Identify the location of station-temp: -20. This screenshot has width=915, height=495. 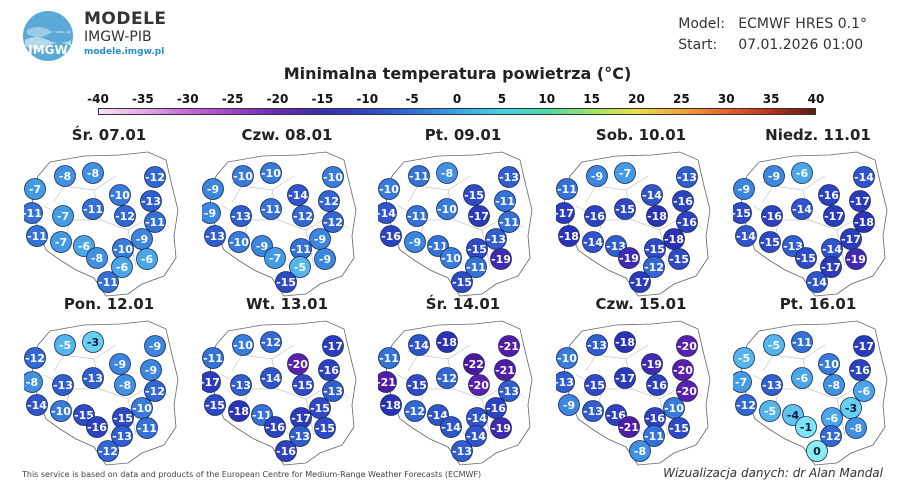
(479, 385).